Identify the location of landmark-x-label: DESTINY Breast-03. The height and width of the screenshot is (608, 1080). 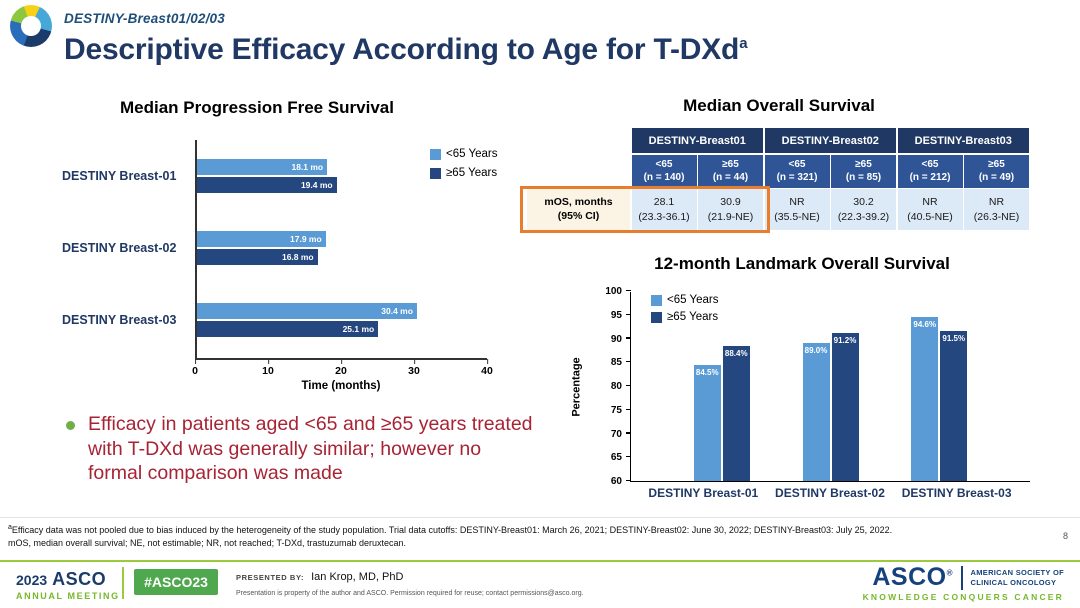
(956, 493).